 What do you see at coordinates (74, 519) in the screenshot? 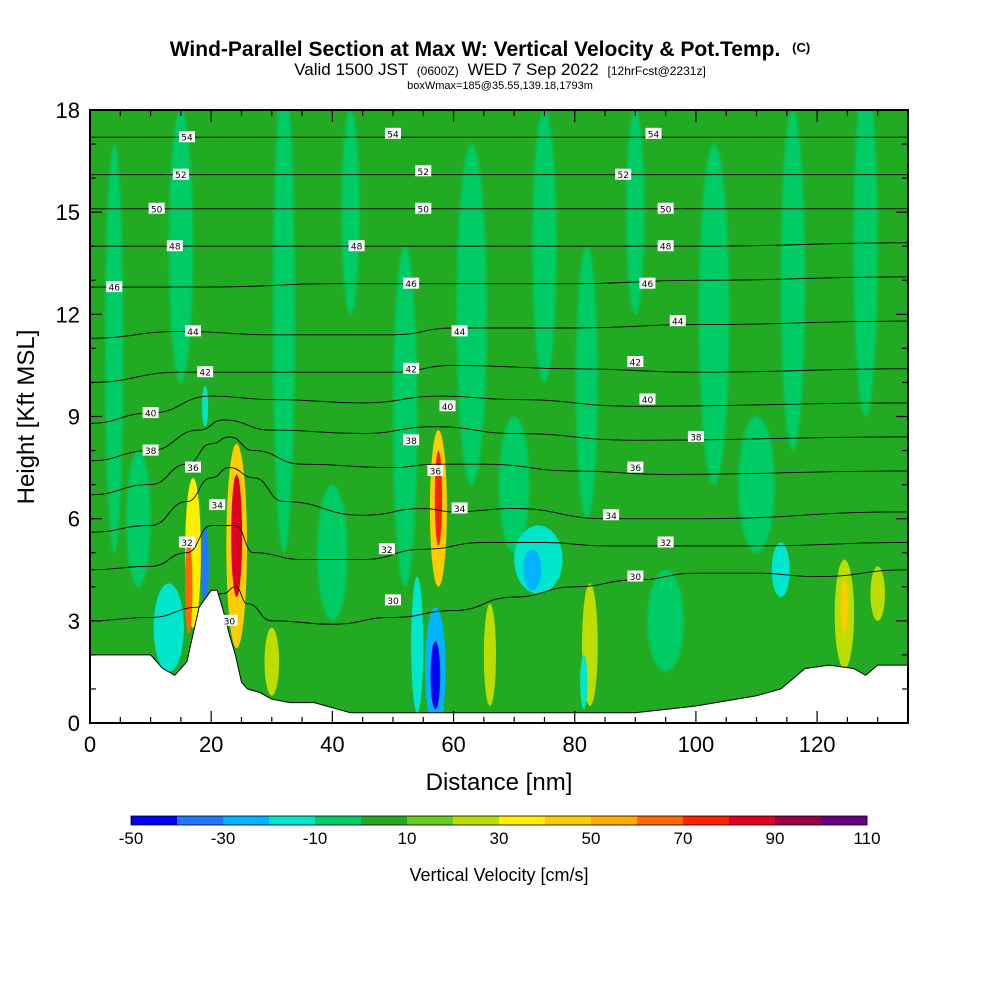
I see `y-tick-label: 6` at bounding box center [74, 519].